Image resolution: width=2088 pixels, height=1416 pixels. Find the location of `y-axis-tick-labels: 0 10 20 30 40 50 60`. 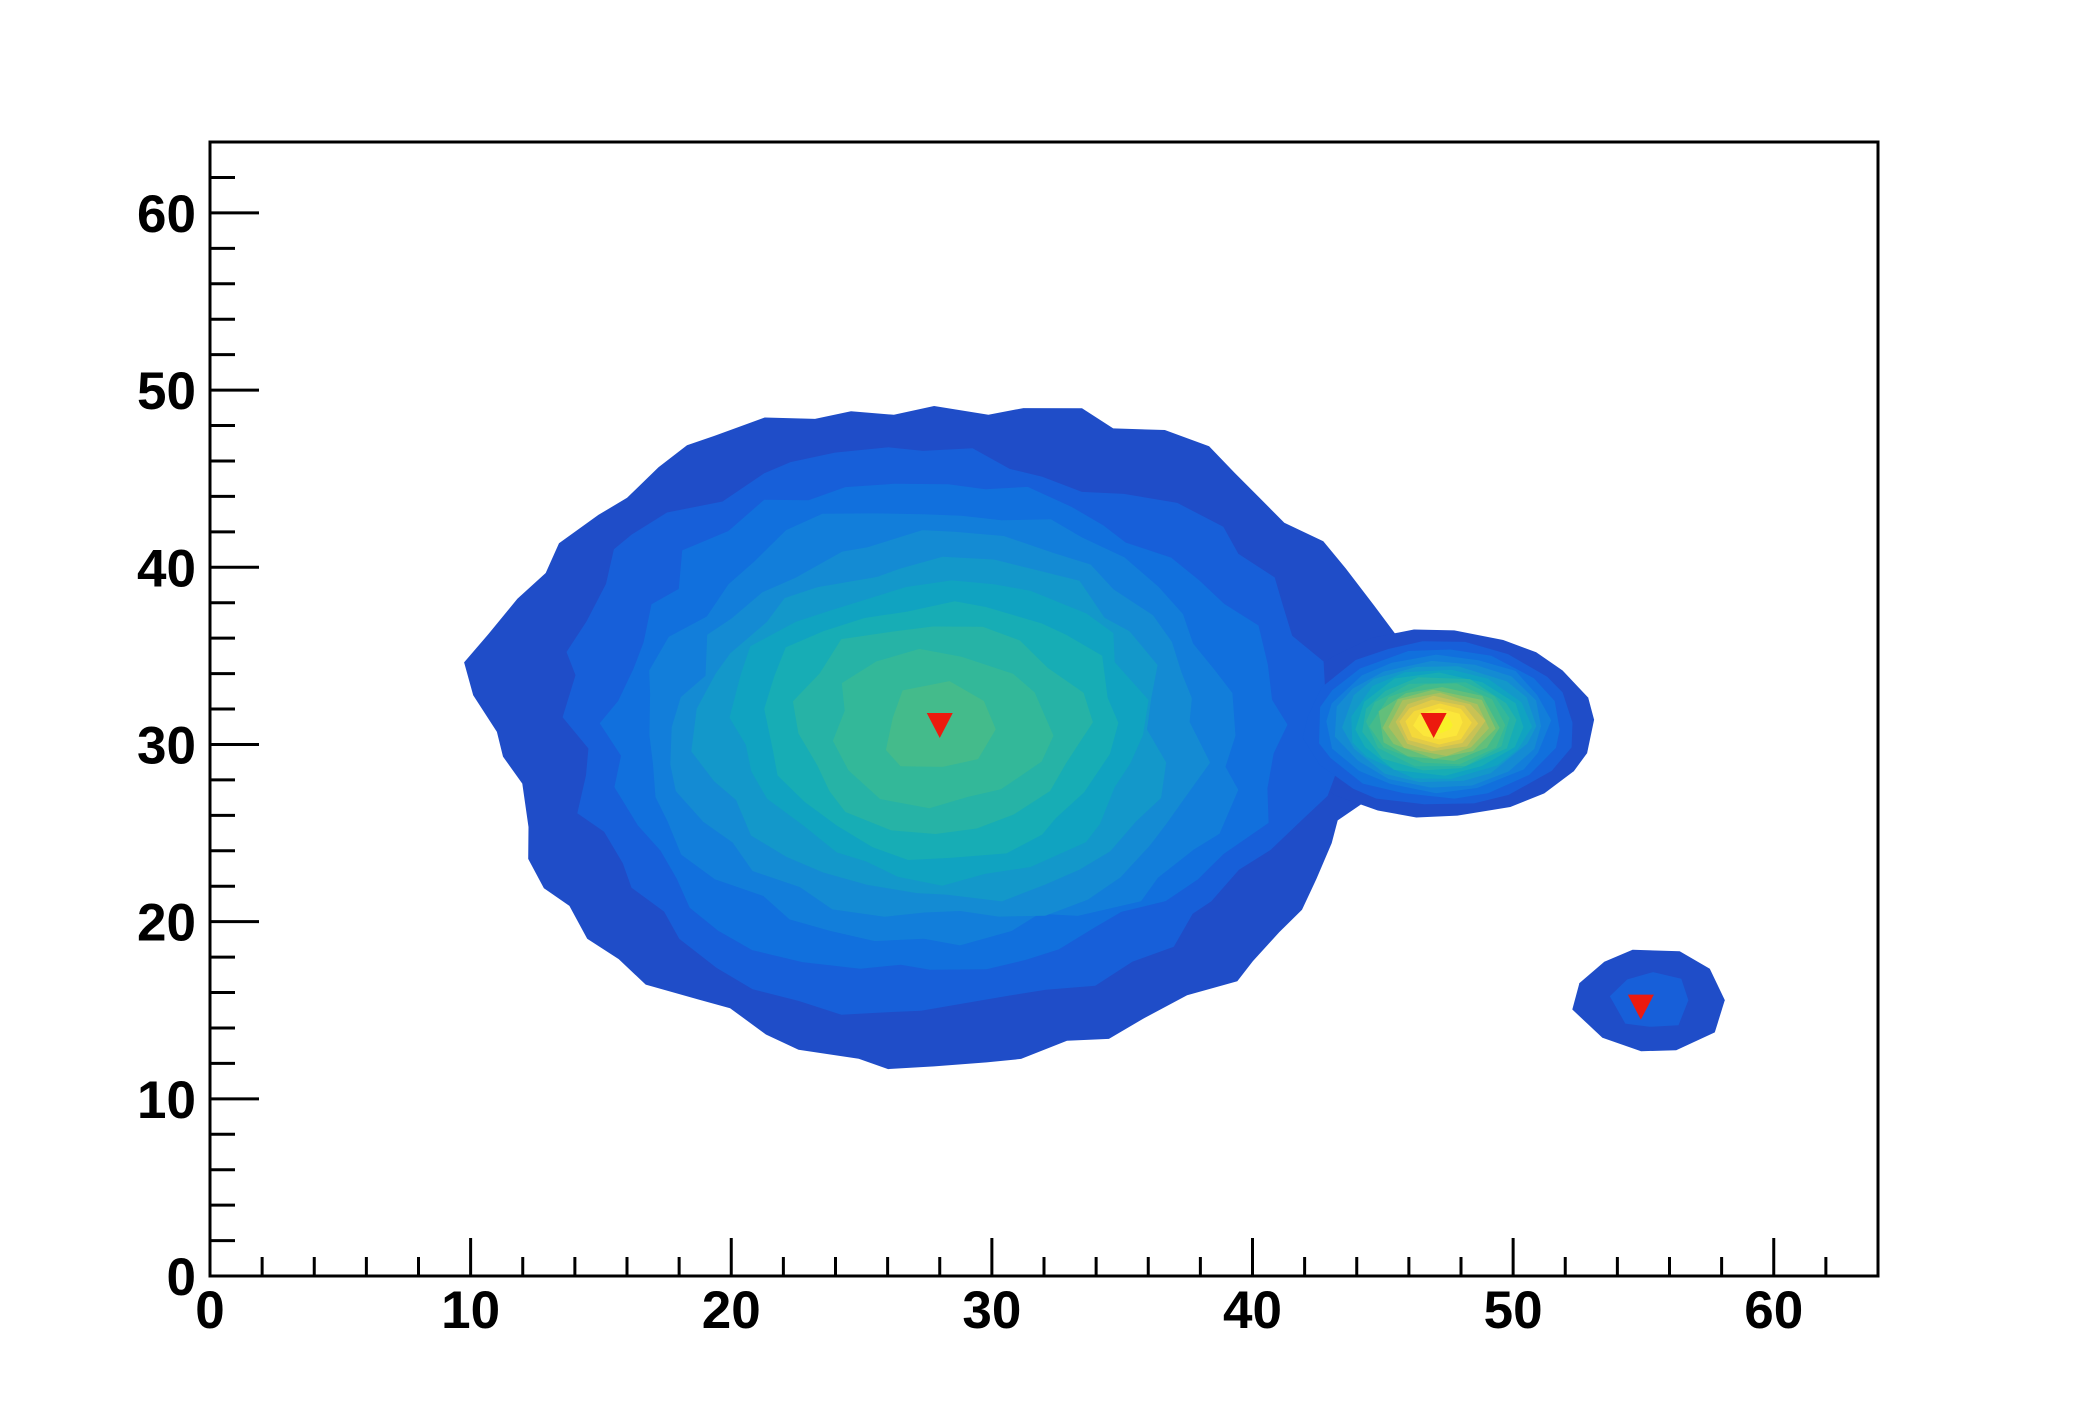

y-axis-tick-labels: 0 10 20 30 40 50 60 is located at coordinates (166, 746).